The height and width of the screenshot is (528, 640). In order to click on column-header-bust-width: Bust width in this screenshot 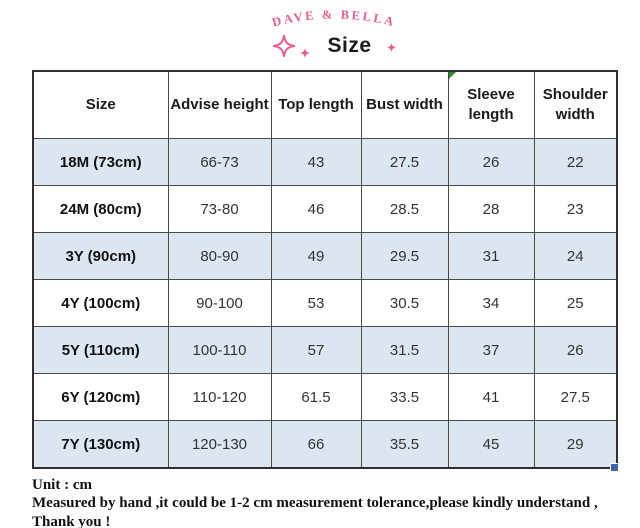, I will do `click(404, 104)`.